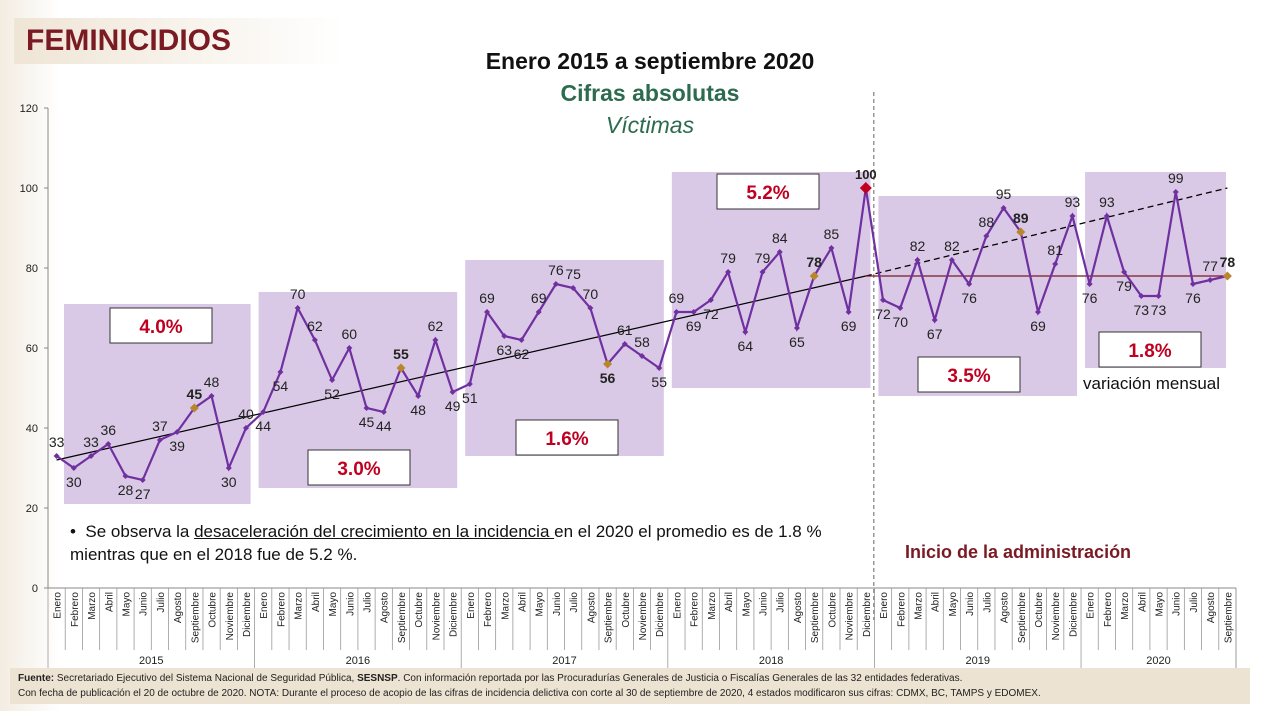 This screenshot has height=711, width=1271. What do you see at coordinates (108, 430) in the screenshot?
I see `data-label: 36` at bounding box center [108, 430].